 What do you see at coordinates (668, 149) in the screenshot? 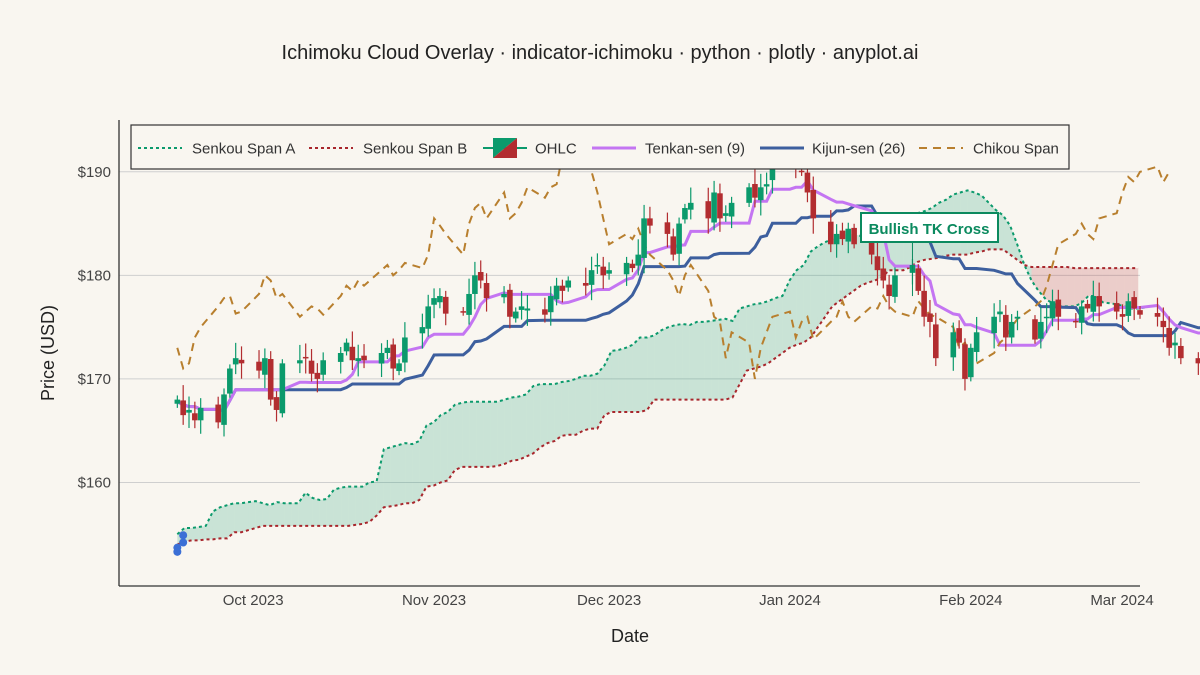
I see `legend-item-tenkan: Tenkan-sen (9)` at bounding box center [668, 149].